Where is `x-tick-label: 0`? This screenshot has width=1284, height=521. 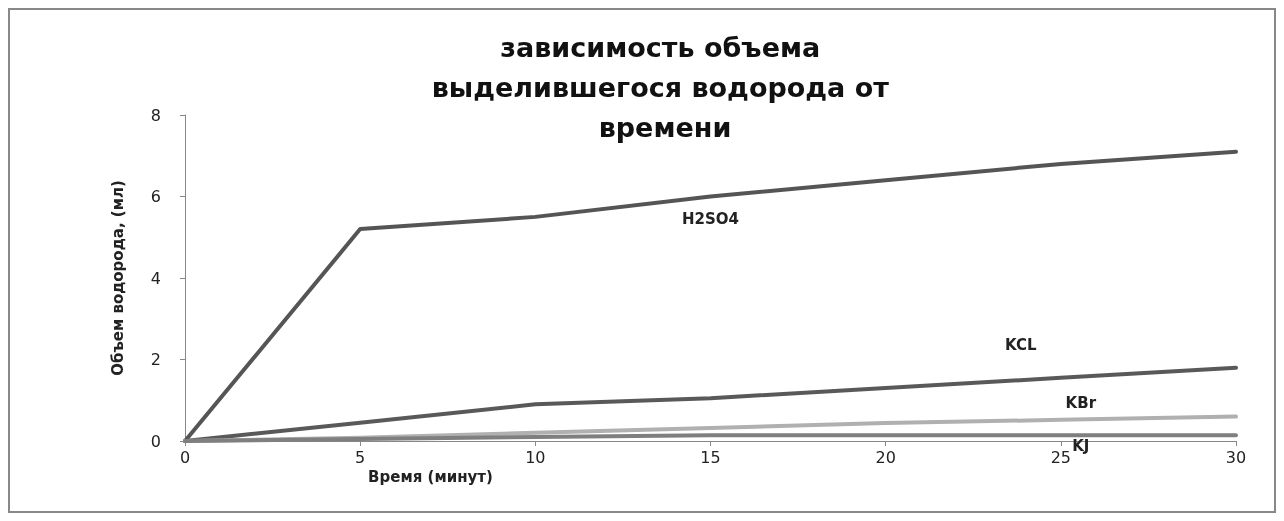
x-tick-label: 0 is located at coordinates (185, 457).